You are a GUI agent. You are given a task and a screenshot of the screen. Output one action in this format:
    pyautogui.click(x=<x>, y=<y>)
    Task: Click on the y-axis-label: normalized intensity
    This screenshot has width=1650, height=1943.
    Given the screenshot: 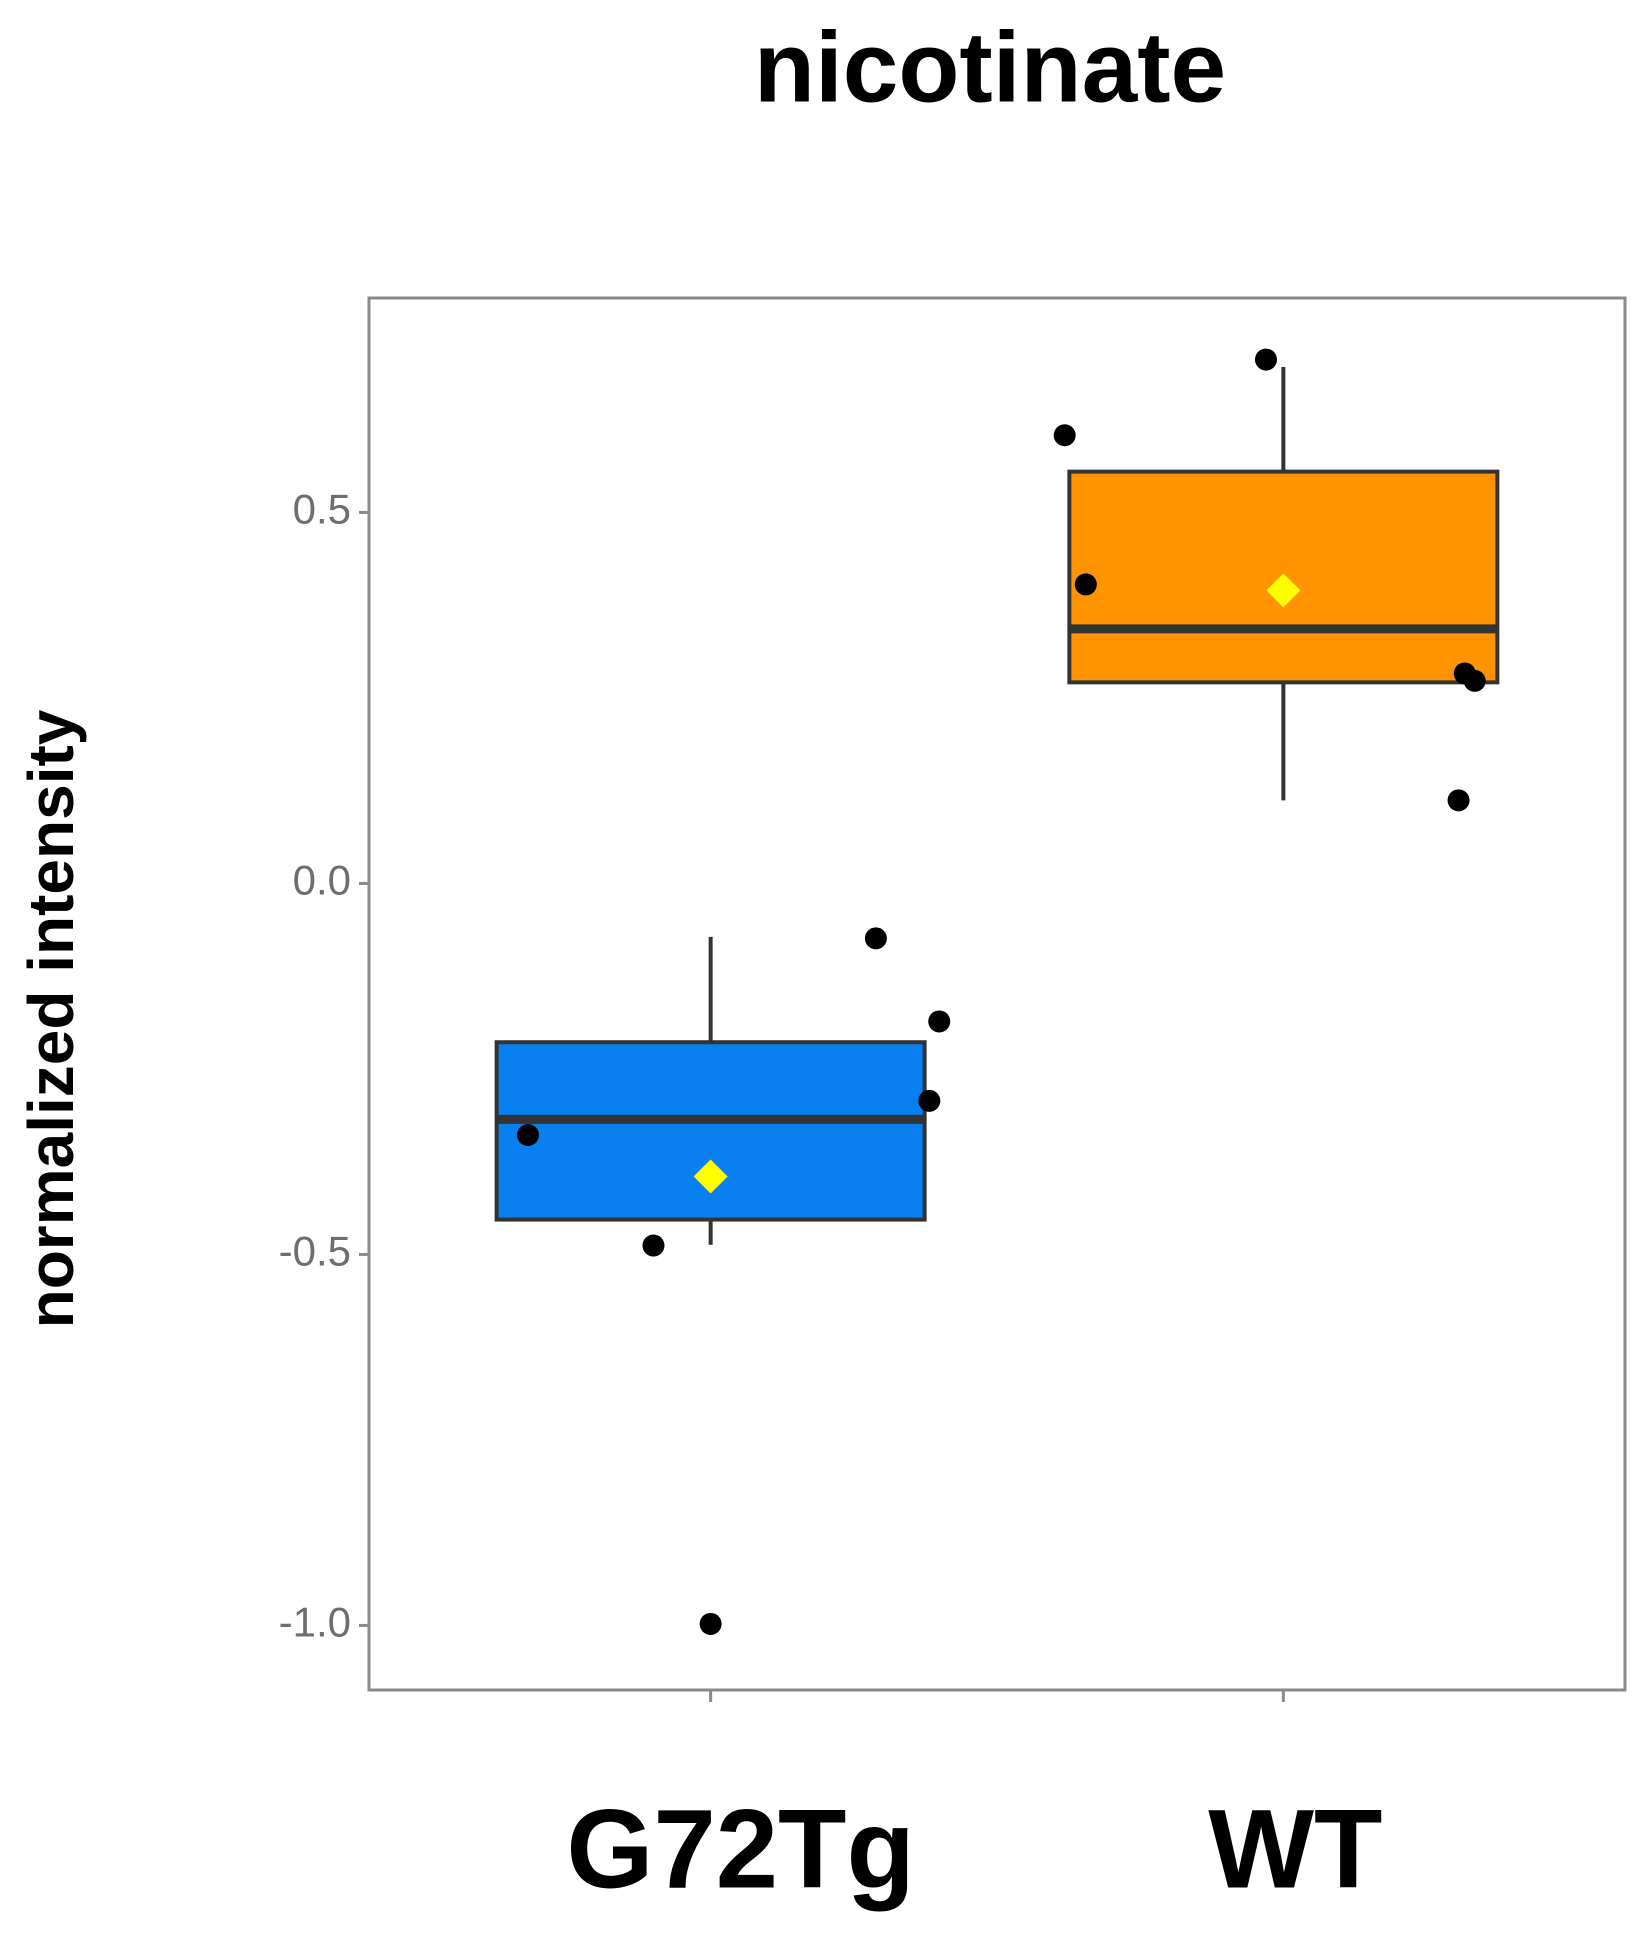 What is the action you would take?
    pyautogui.click(x=51, y=1018)
    